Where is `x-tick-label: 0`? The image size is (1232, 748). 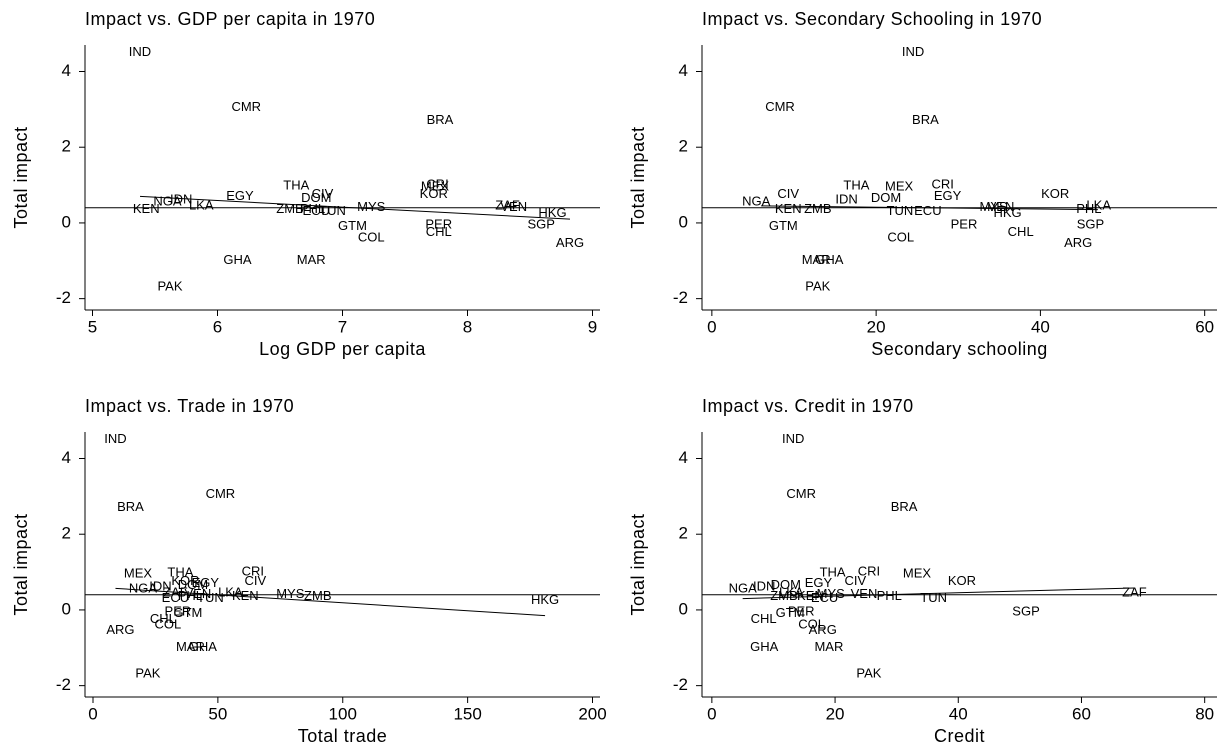 x-tick-label: 0 is located at coordinates (92, 713).